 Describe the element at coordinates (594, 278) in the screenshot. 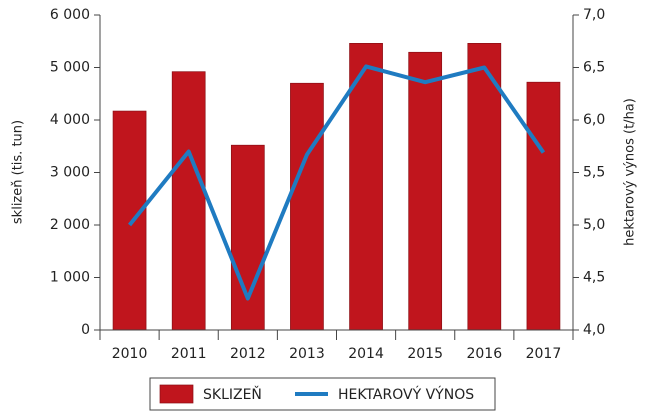

I see `y2-tick-label: 4,5` at that location.